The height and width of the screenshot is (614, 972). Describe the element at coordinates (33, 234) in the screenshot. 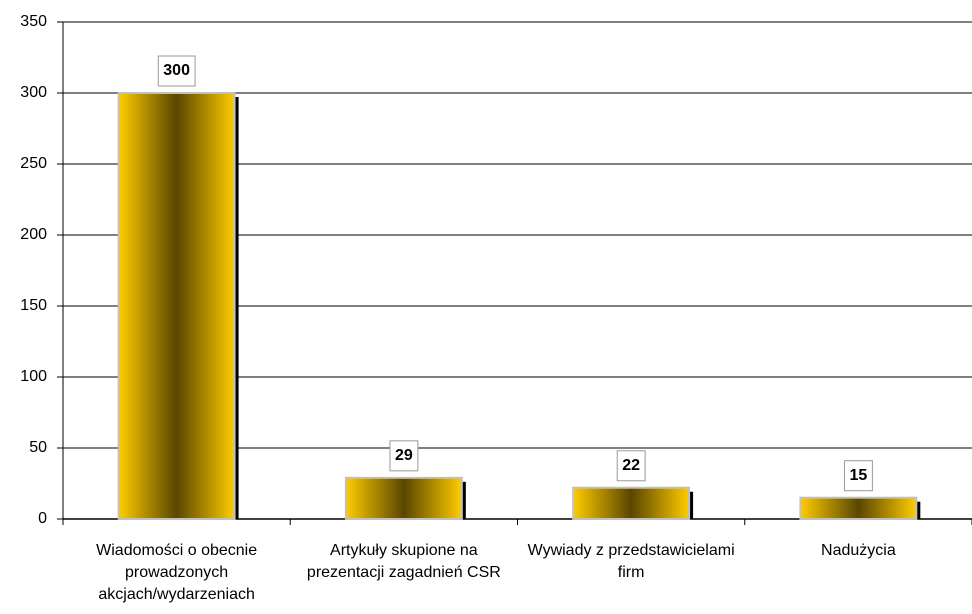

I see `y-tick-label: 200` at that location.